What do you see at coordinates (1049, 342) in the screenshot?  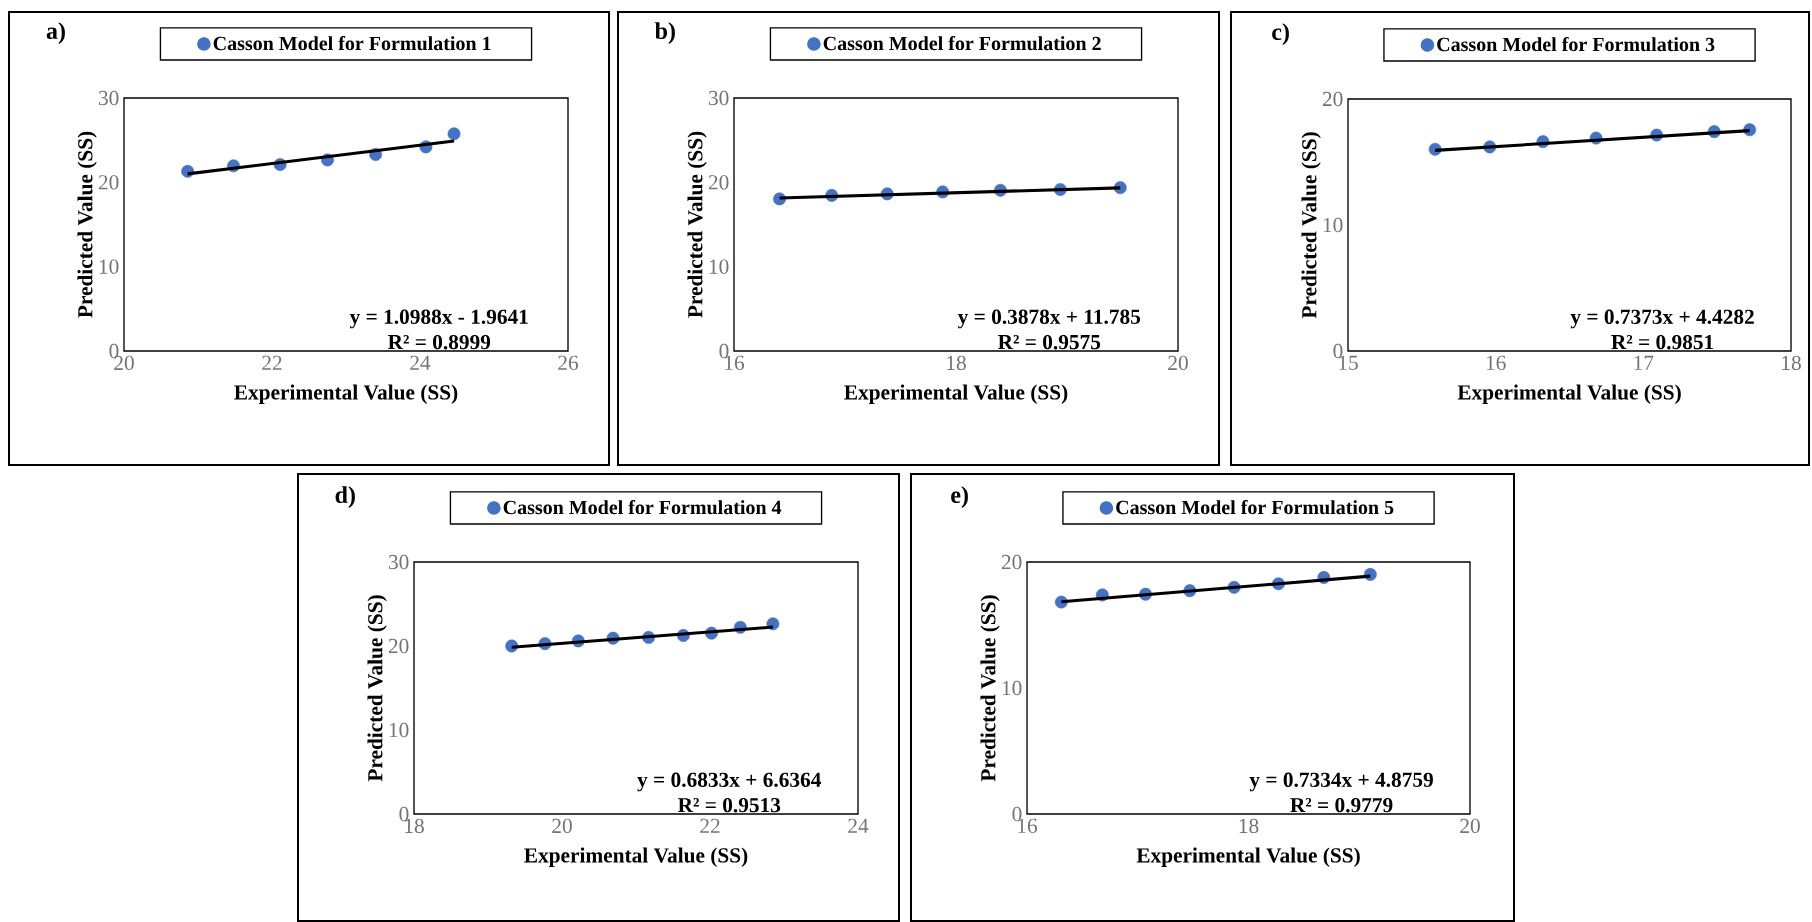 I see `annotation: R² = 0.9575` at bounding box center [1049, 342].